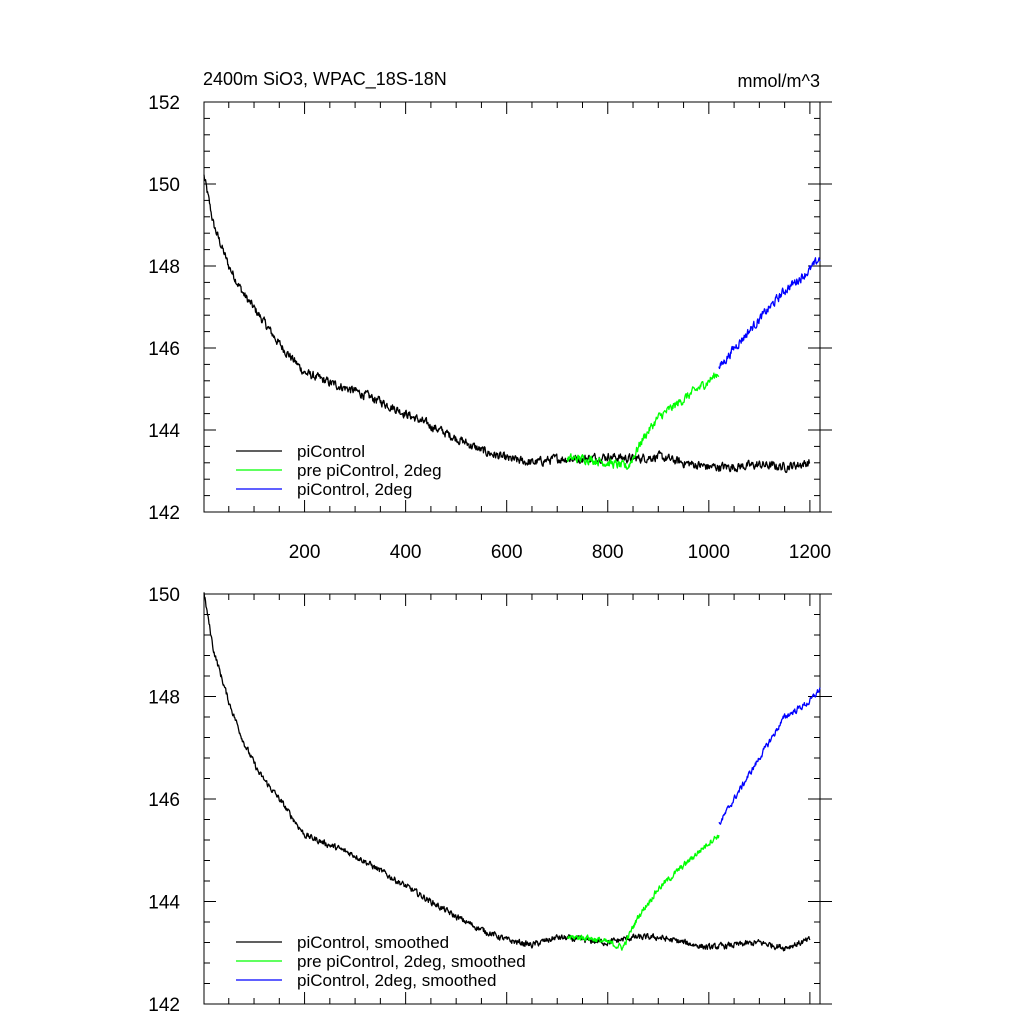 This screenshot has height=1024, width=1024. Describe the element at coordinates (373, 942) in the screenshot. I see `legend-label: piControl, smoothed` at that location.